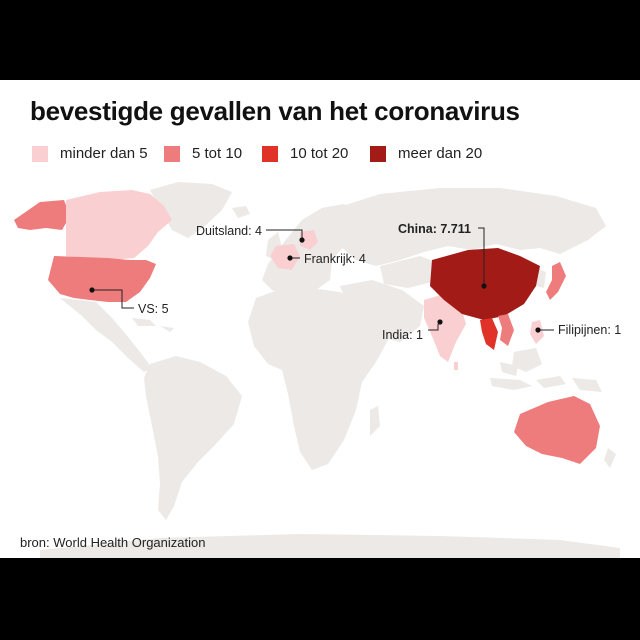 The image size is (640, 640). Describe the element at coordinates (506, 330) in the screenshot. I see `vietnam` at that location.